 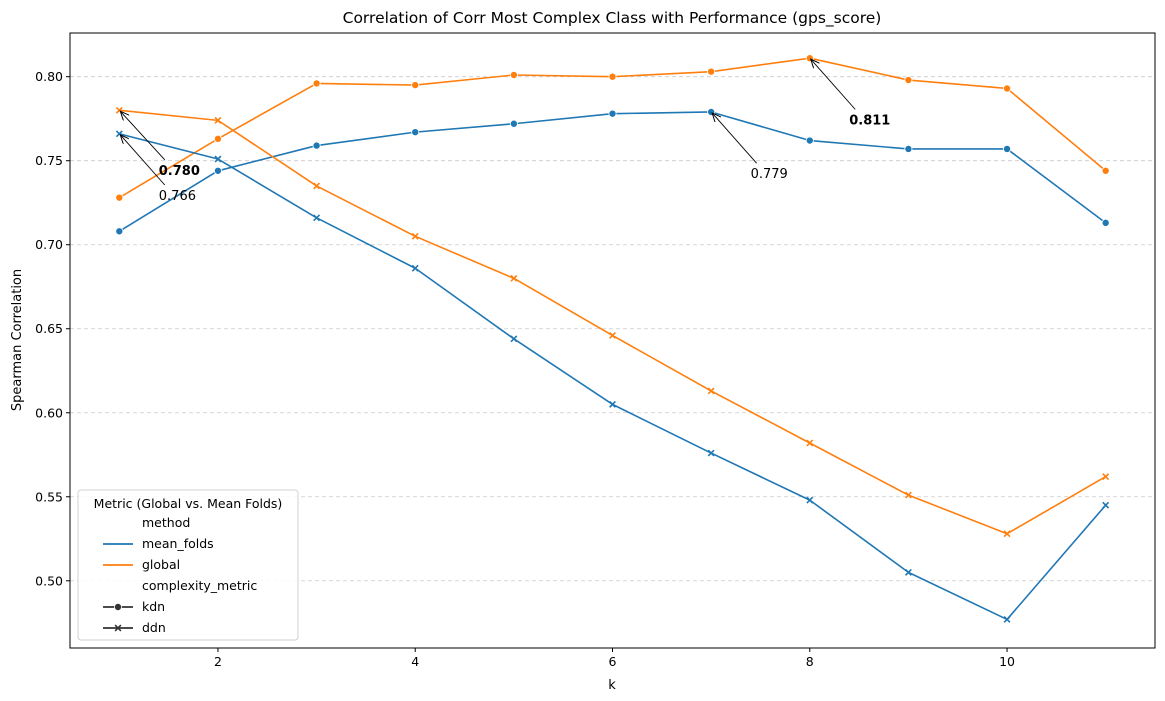 I want to click on x-axis-label: k, so click(x=612, y=685).